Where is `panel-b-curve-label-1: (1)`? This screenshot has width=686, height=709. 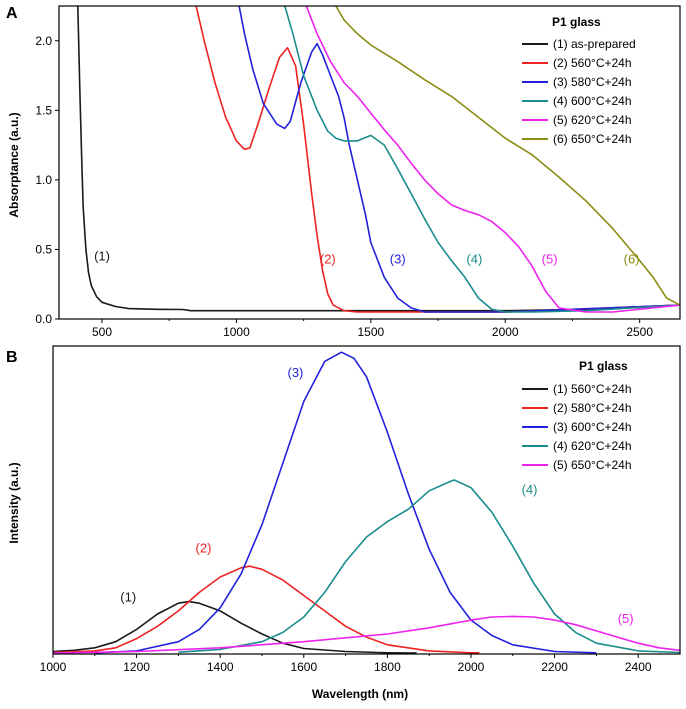
panel-b-curve-label-1: (1) is located at coordinates (128, 597).